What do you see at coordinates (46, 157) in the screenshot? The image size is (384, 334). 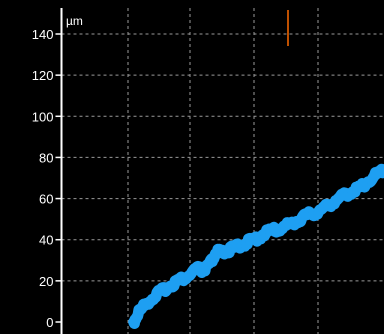 I see `y-tick-label: 80` at bounding box center [46, 157].